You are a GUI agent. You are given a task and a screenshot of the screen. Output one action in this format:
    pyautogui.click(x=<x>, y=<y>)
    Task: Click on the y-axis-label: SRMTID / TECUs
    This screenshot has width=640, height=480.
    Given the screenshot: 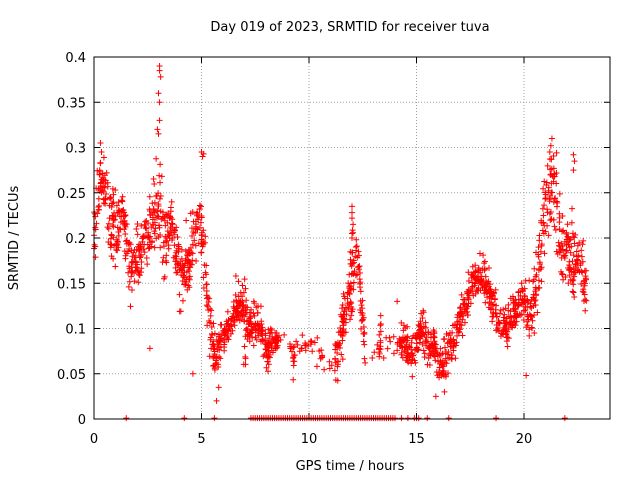 What is the action you would take?
    pyautogui.click(x=14, y=238)
    